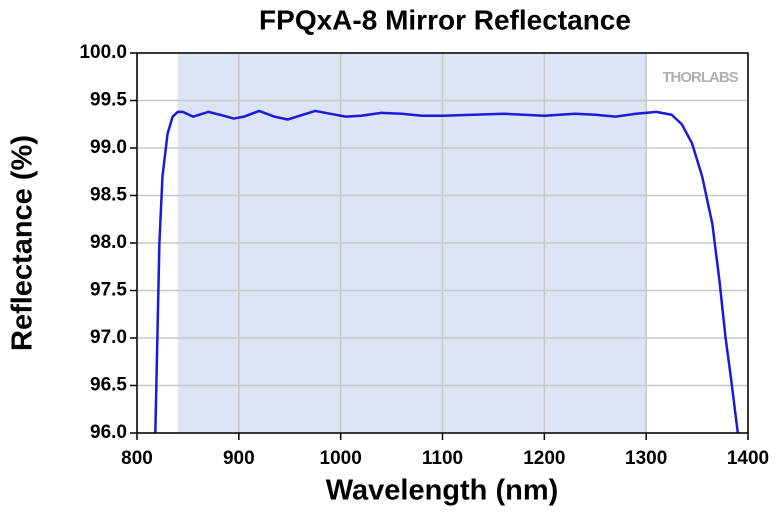 The width and height of the screenshot is (780, 513). What do you see at coordinates (239, 458) in the screenshot?
I see `x-tick-label: 900` at bounding box center [239, 458].